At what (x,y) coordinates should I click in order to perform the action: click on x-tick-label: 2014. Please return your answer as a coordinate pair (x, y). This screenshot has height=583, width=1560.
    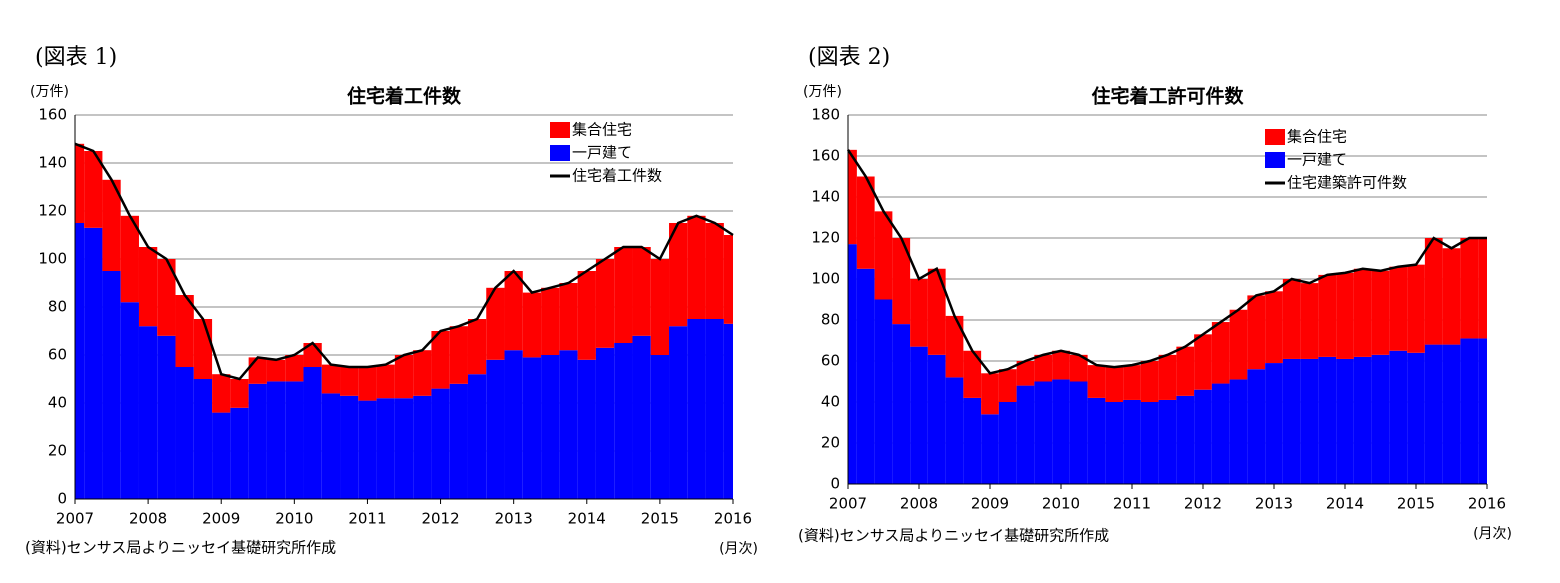
    Looking at the image, I should click on (587, 519).